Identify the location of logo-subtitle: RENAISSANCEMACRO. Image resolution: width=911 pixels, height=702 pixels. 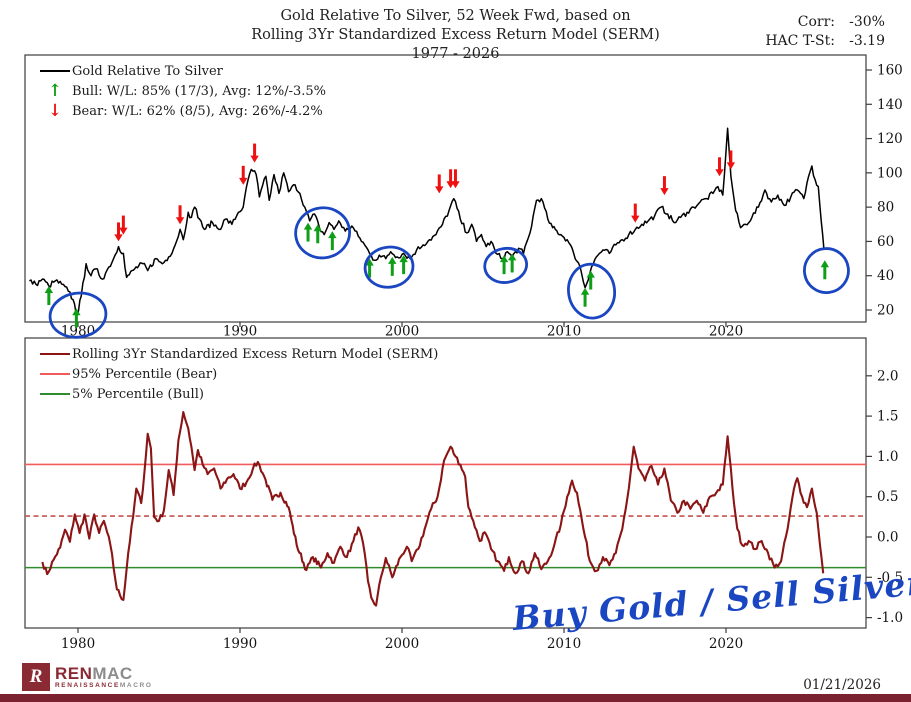
(103, 685).